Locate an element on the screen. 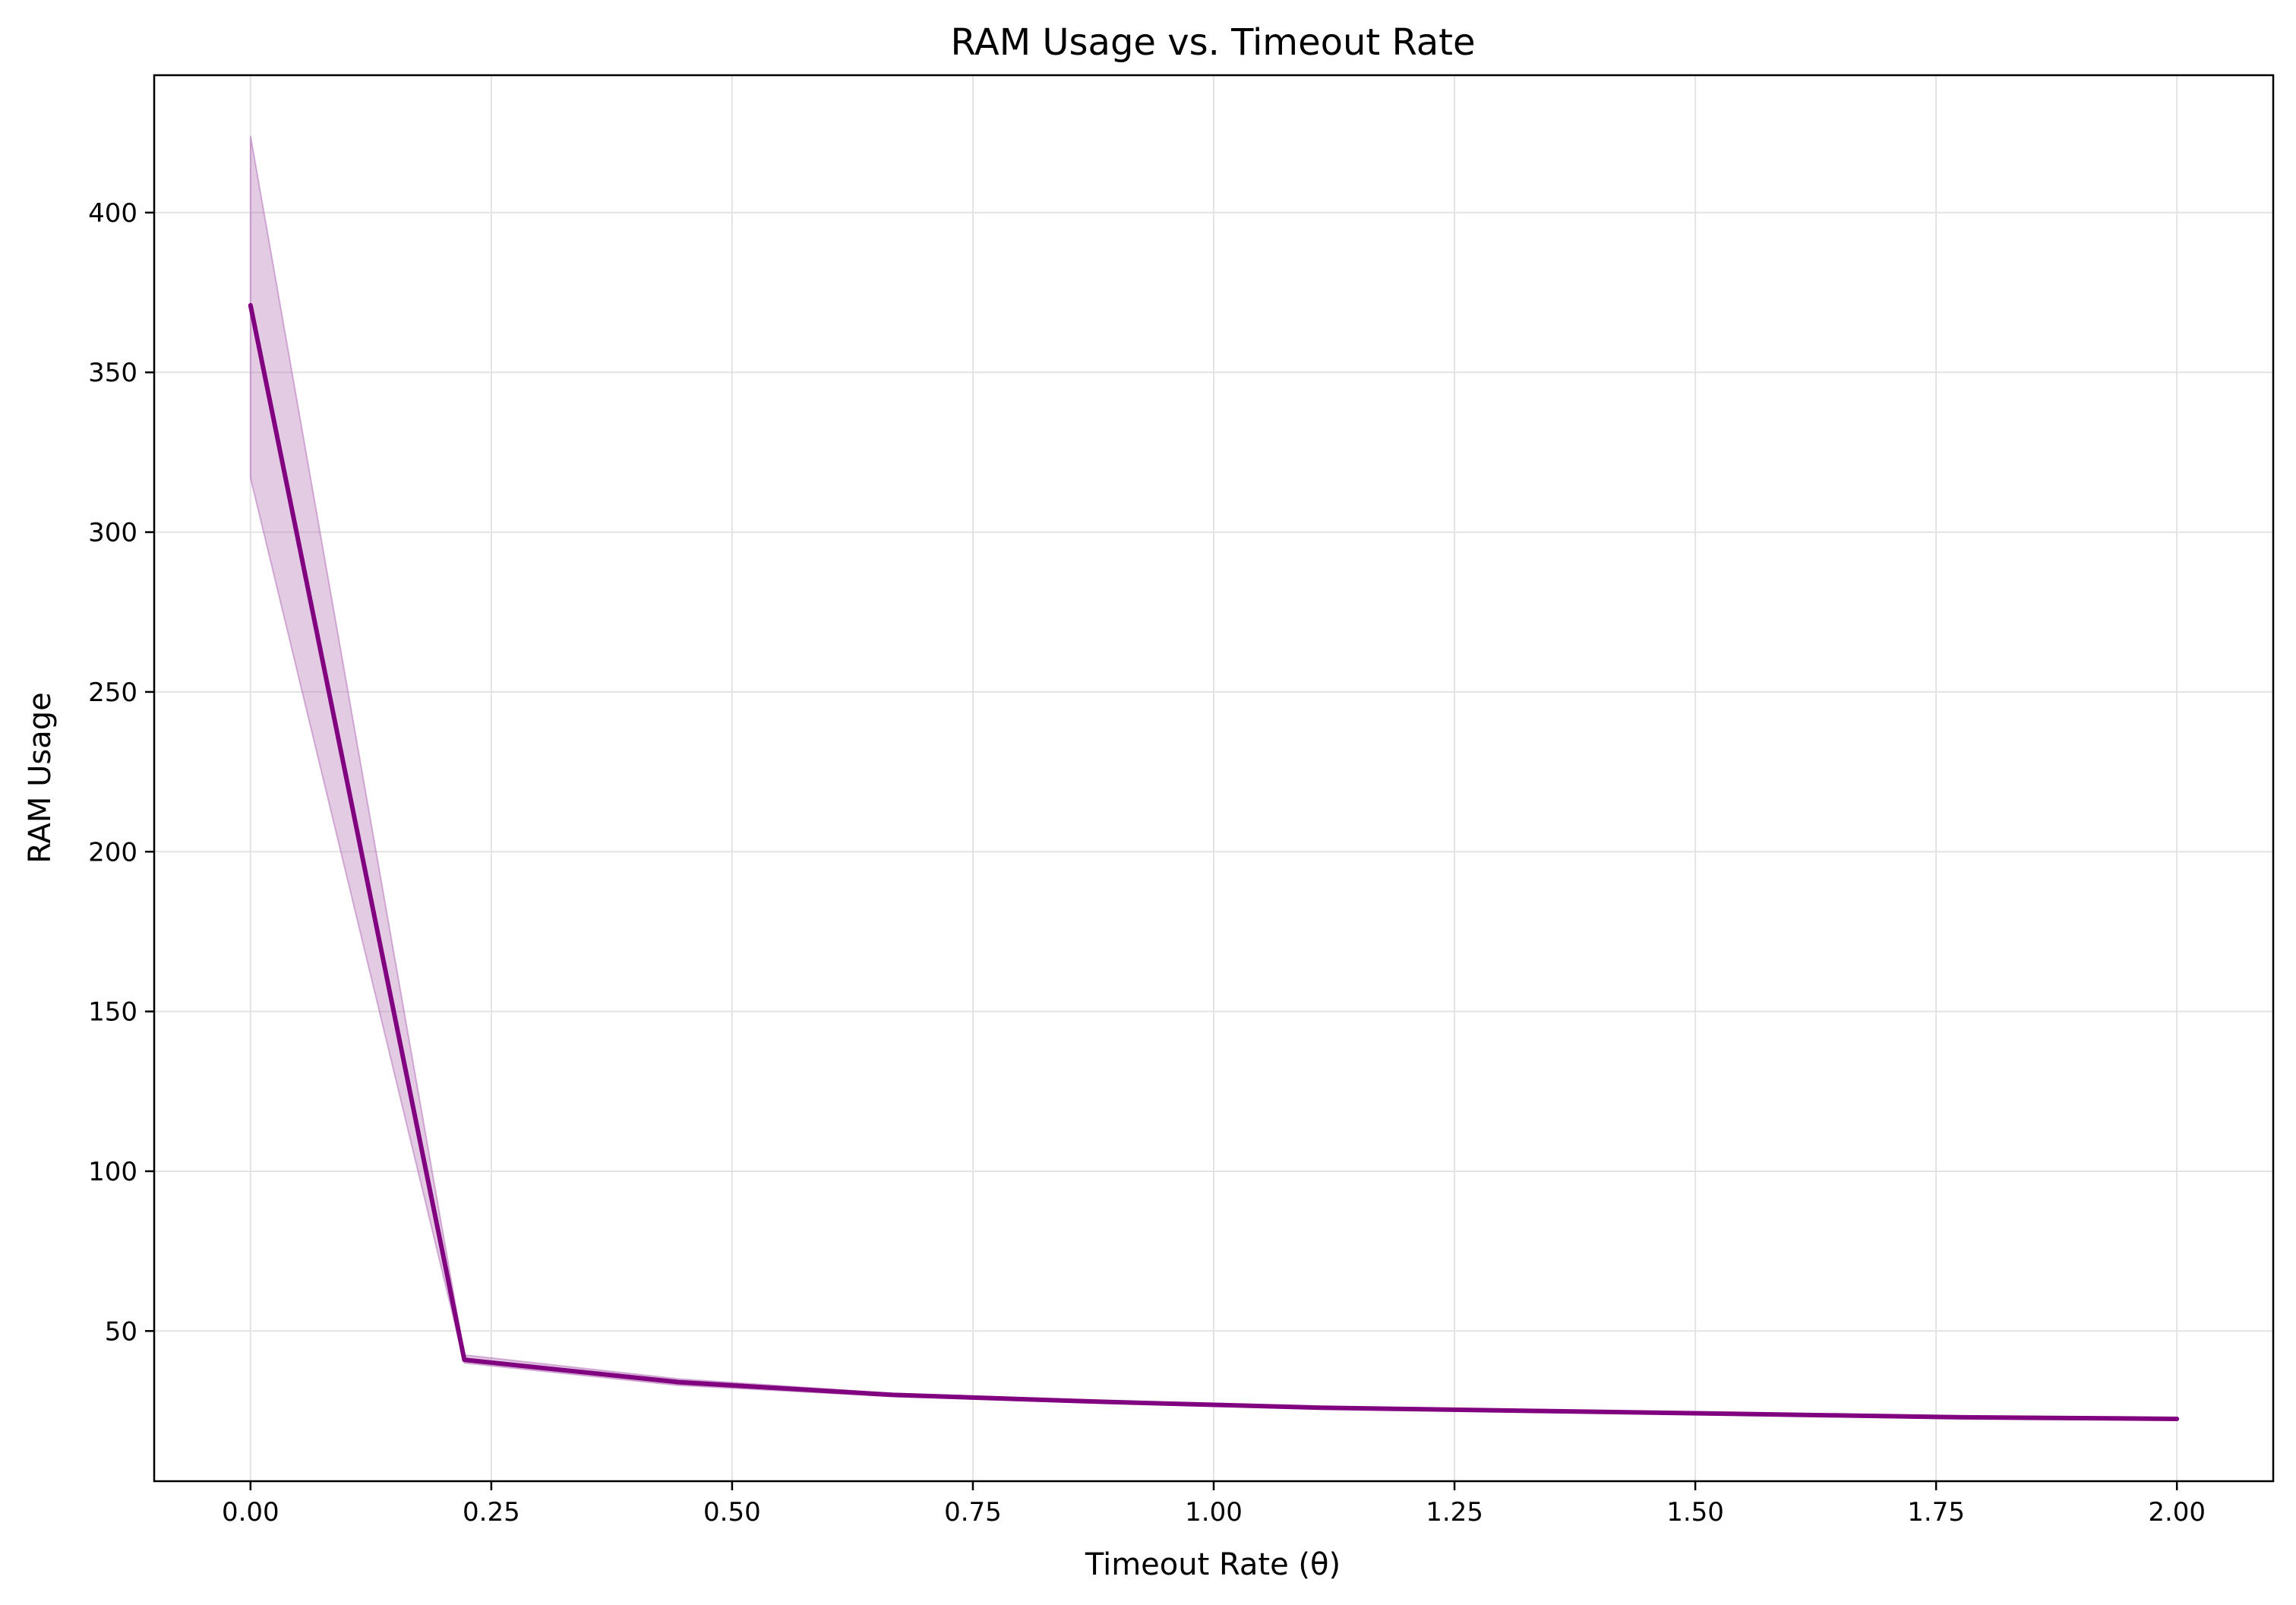 The width and height of the screenshot is (2296, 1605). x-tick-label: 2.00 is located at coordinates (2177, 1512).